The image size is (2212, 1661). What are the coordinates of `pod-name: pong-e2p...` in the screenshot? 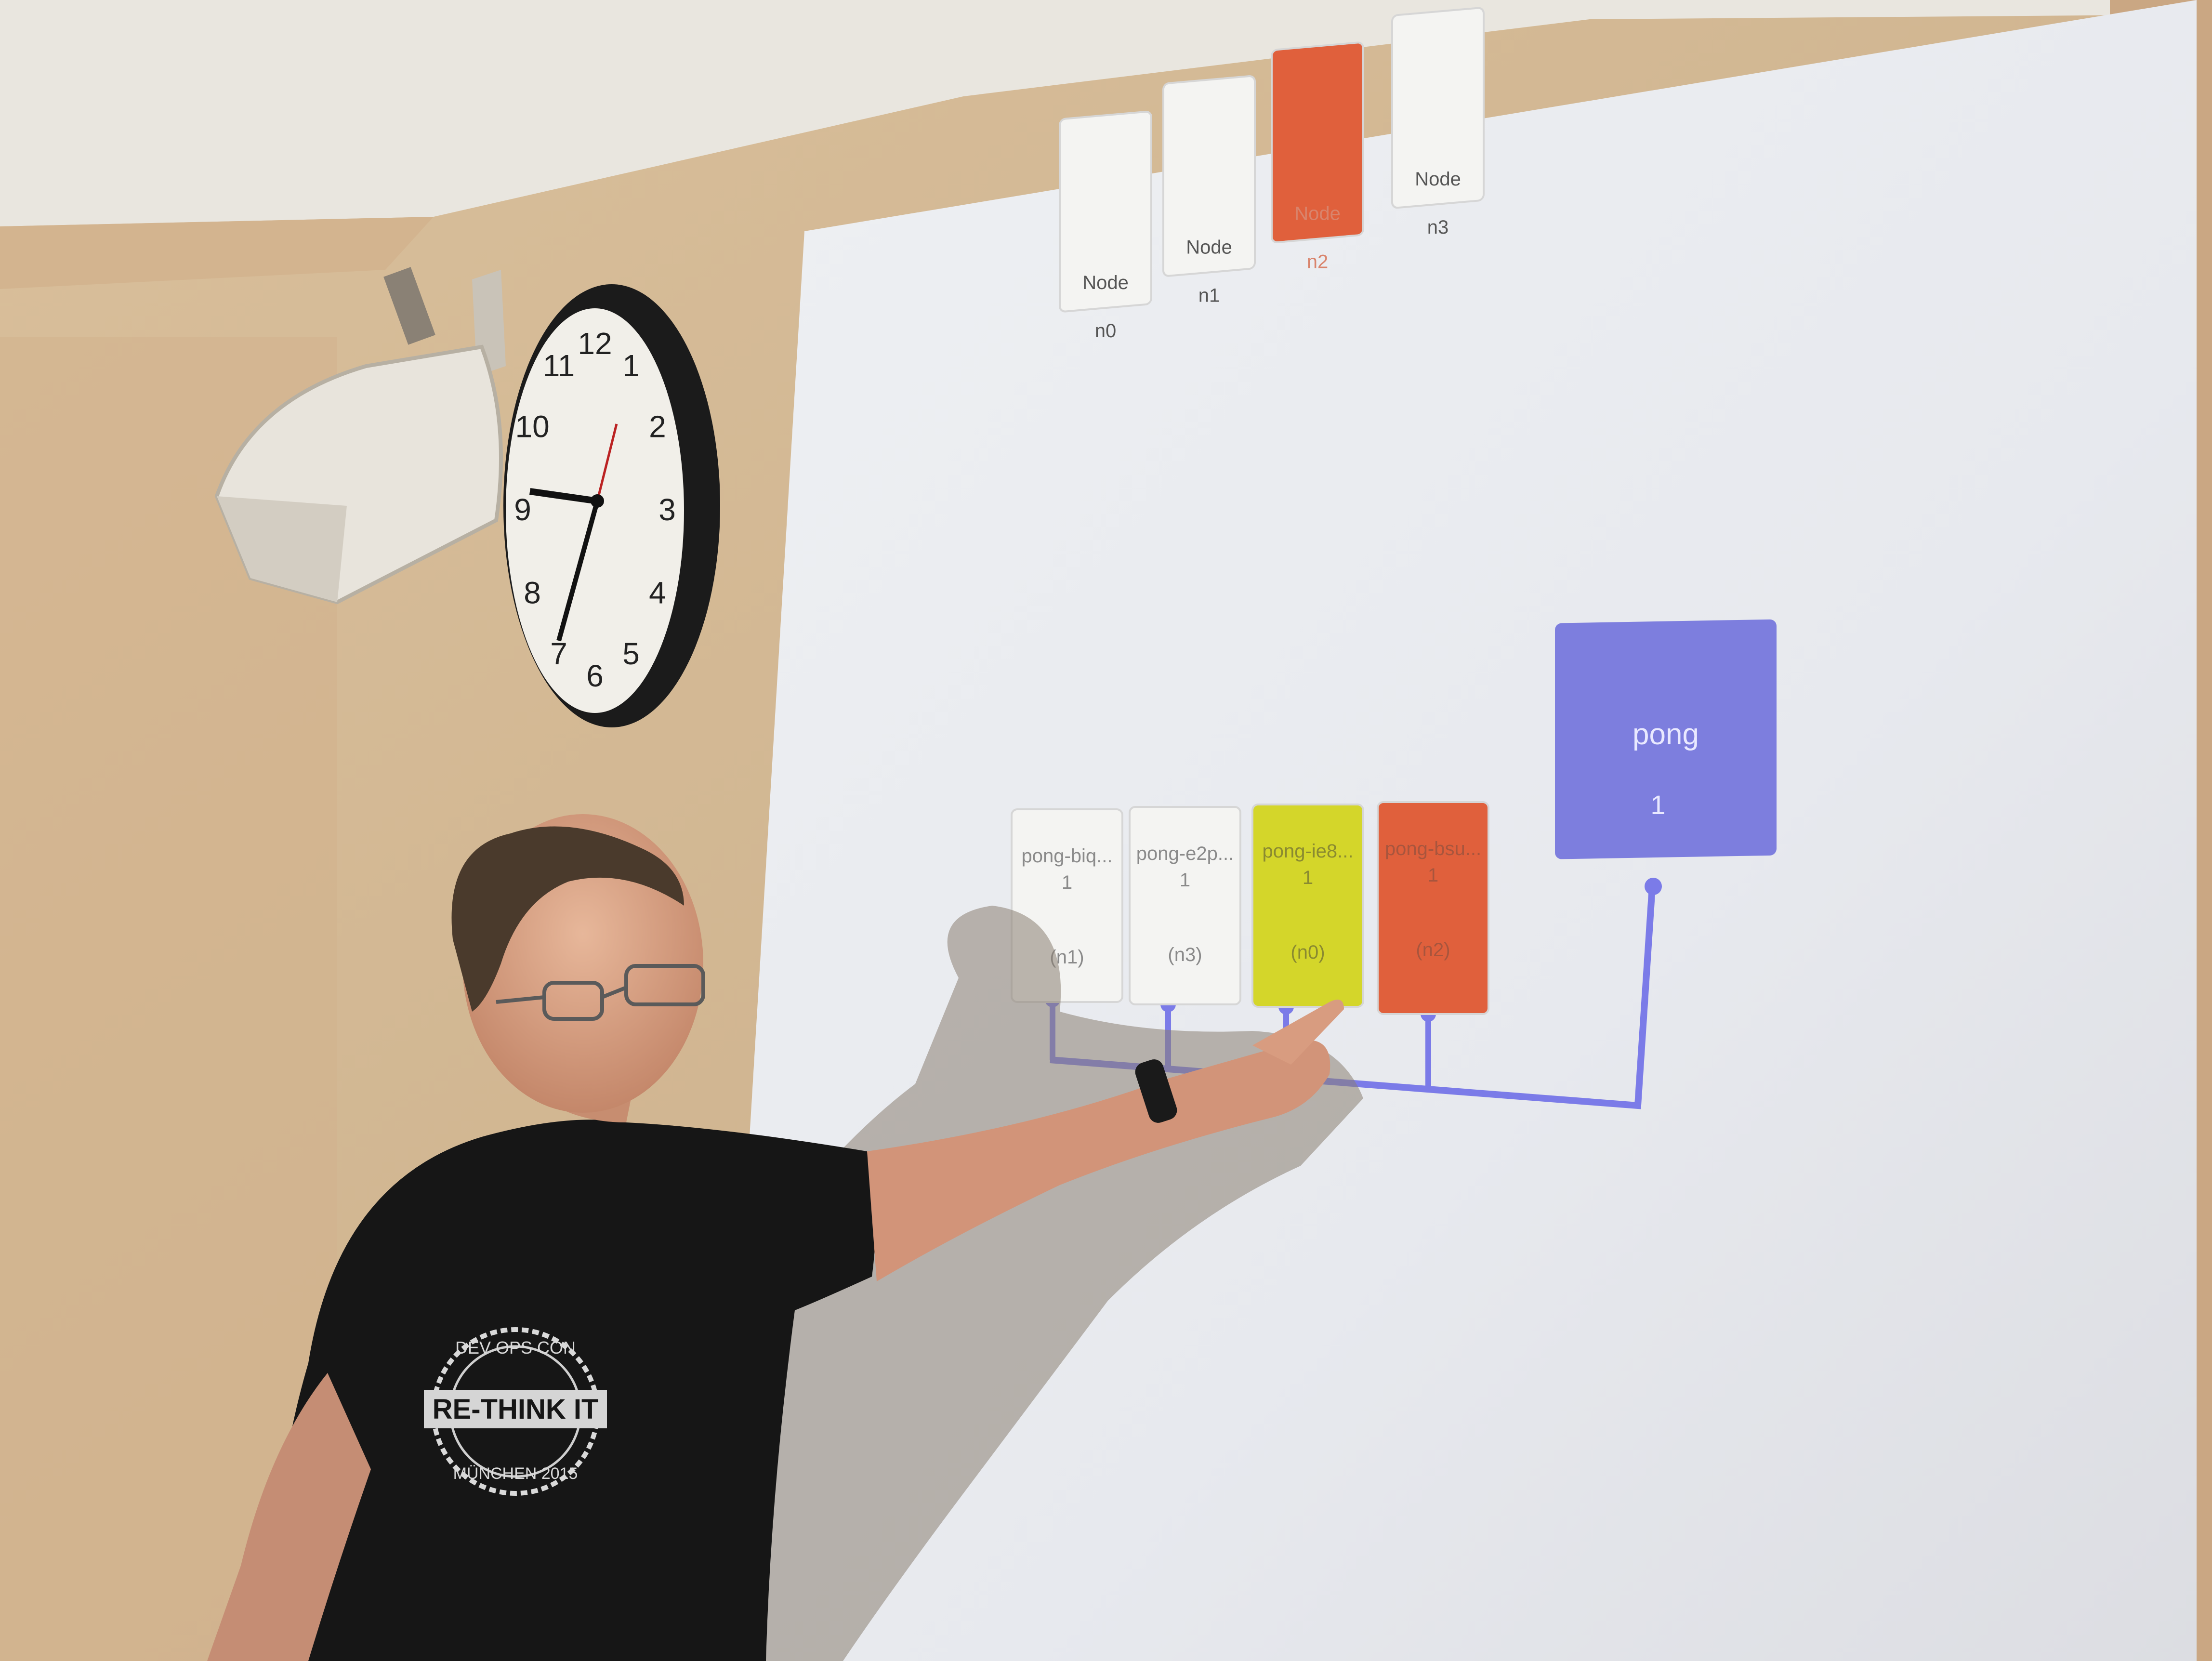 It's located at (1185, 854).